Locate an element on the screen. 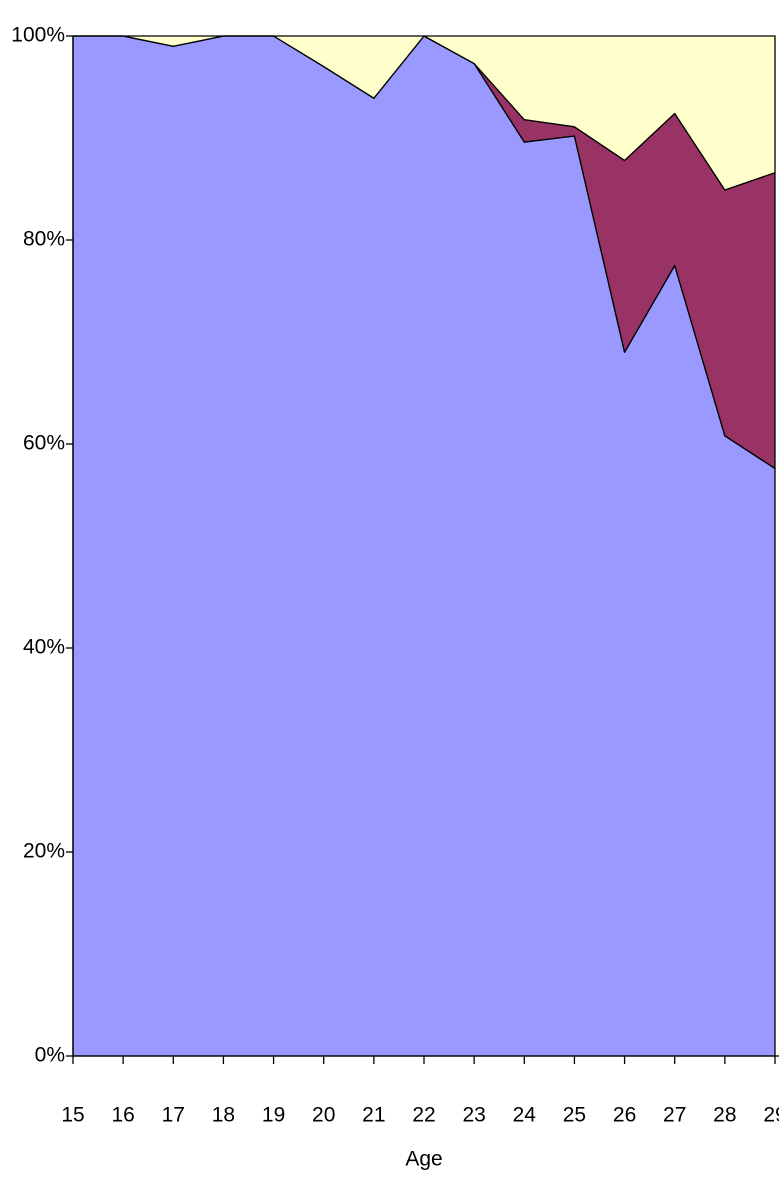 The height and width of the screenshot is (1202, 779). x-tick-label: 27 is located at coordinates (674, 1115).